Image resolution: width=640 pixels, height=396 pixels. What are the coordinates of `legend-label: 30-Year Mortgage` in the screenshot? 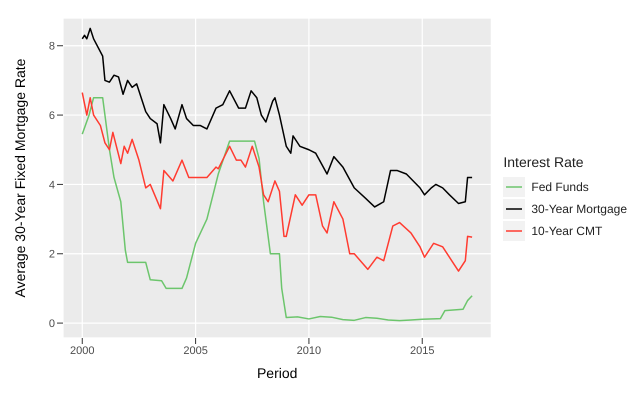 It's located at (579, 209).